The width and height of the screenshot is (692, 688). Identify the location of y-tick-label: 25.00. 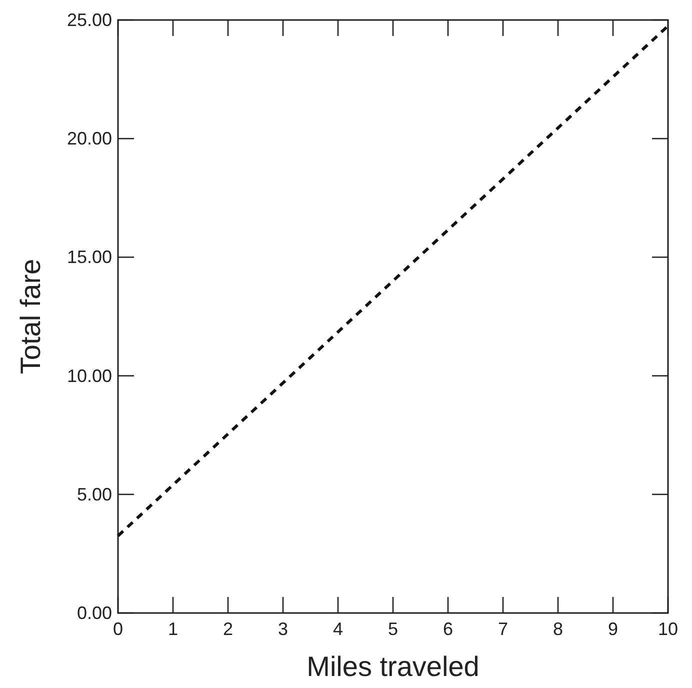
(89, 20).